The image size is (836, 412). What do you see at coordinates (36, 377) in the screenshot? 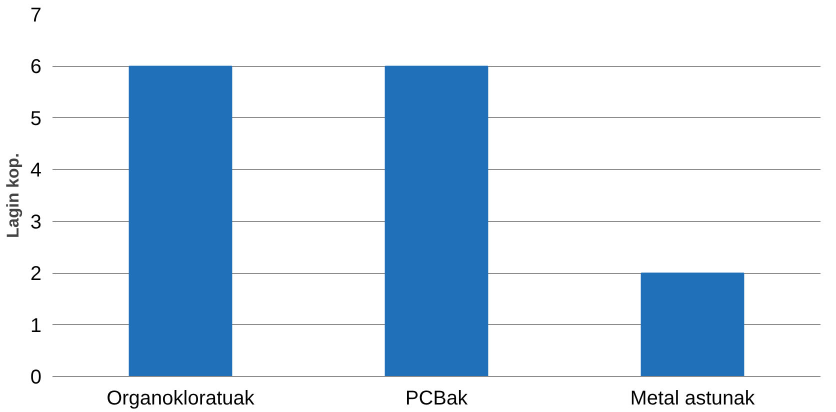
I see `y-tick-label: 0` at bounding box center [36, 377].